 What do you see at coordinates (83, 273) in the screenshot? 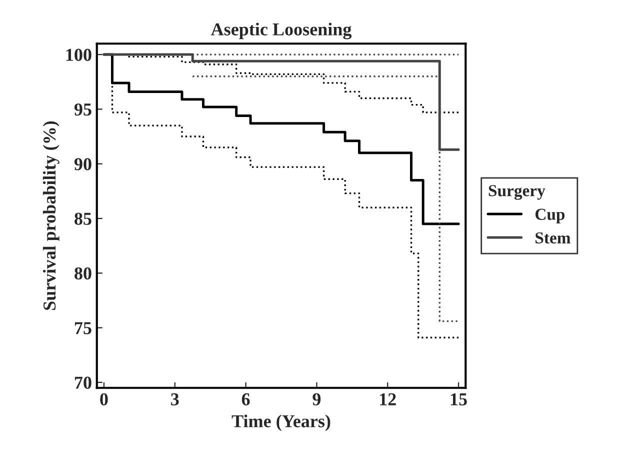
I see `y-tick-label: 80` at bounding box center [83, 273].